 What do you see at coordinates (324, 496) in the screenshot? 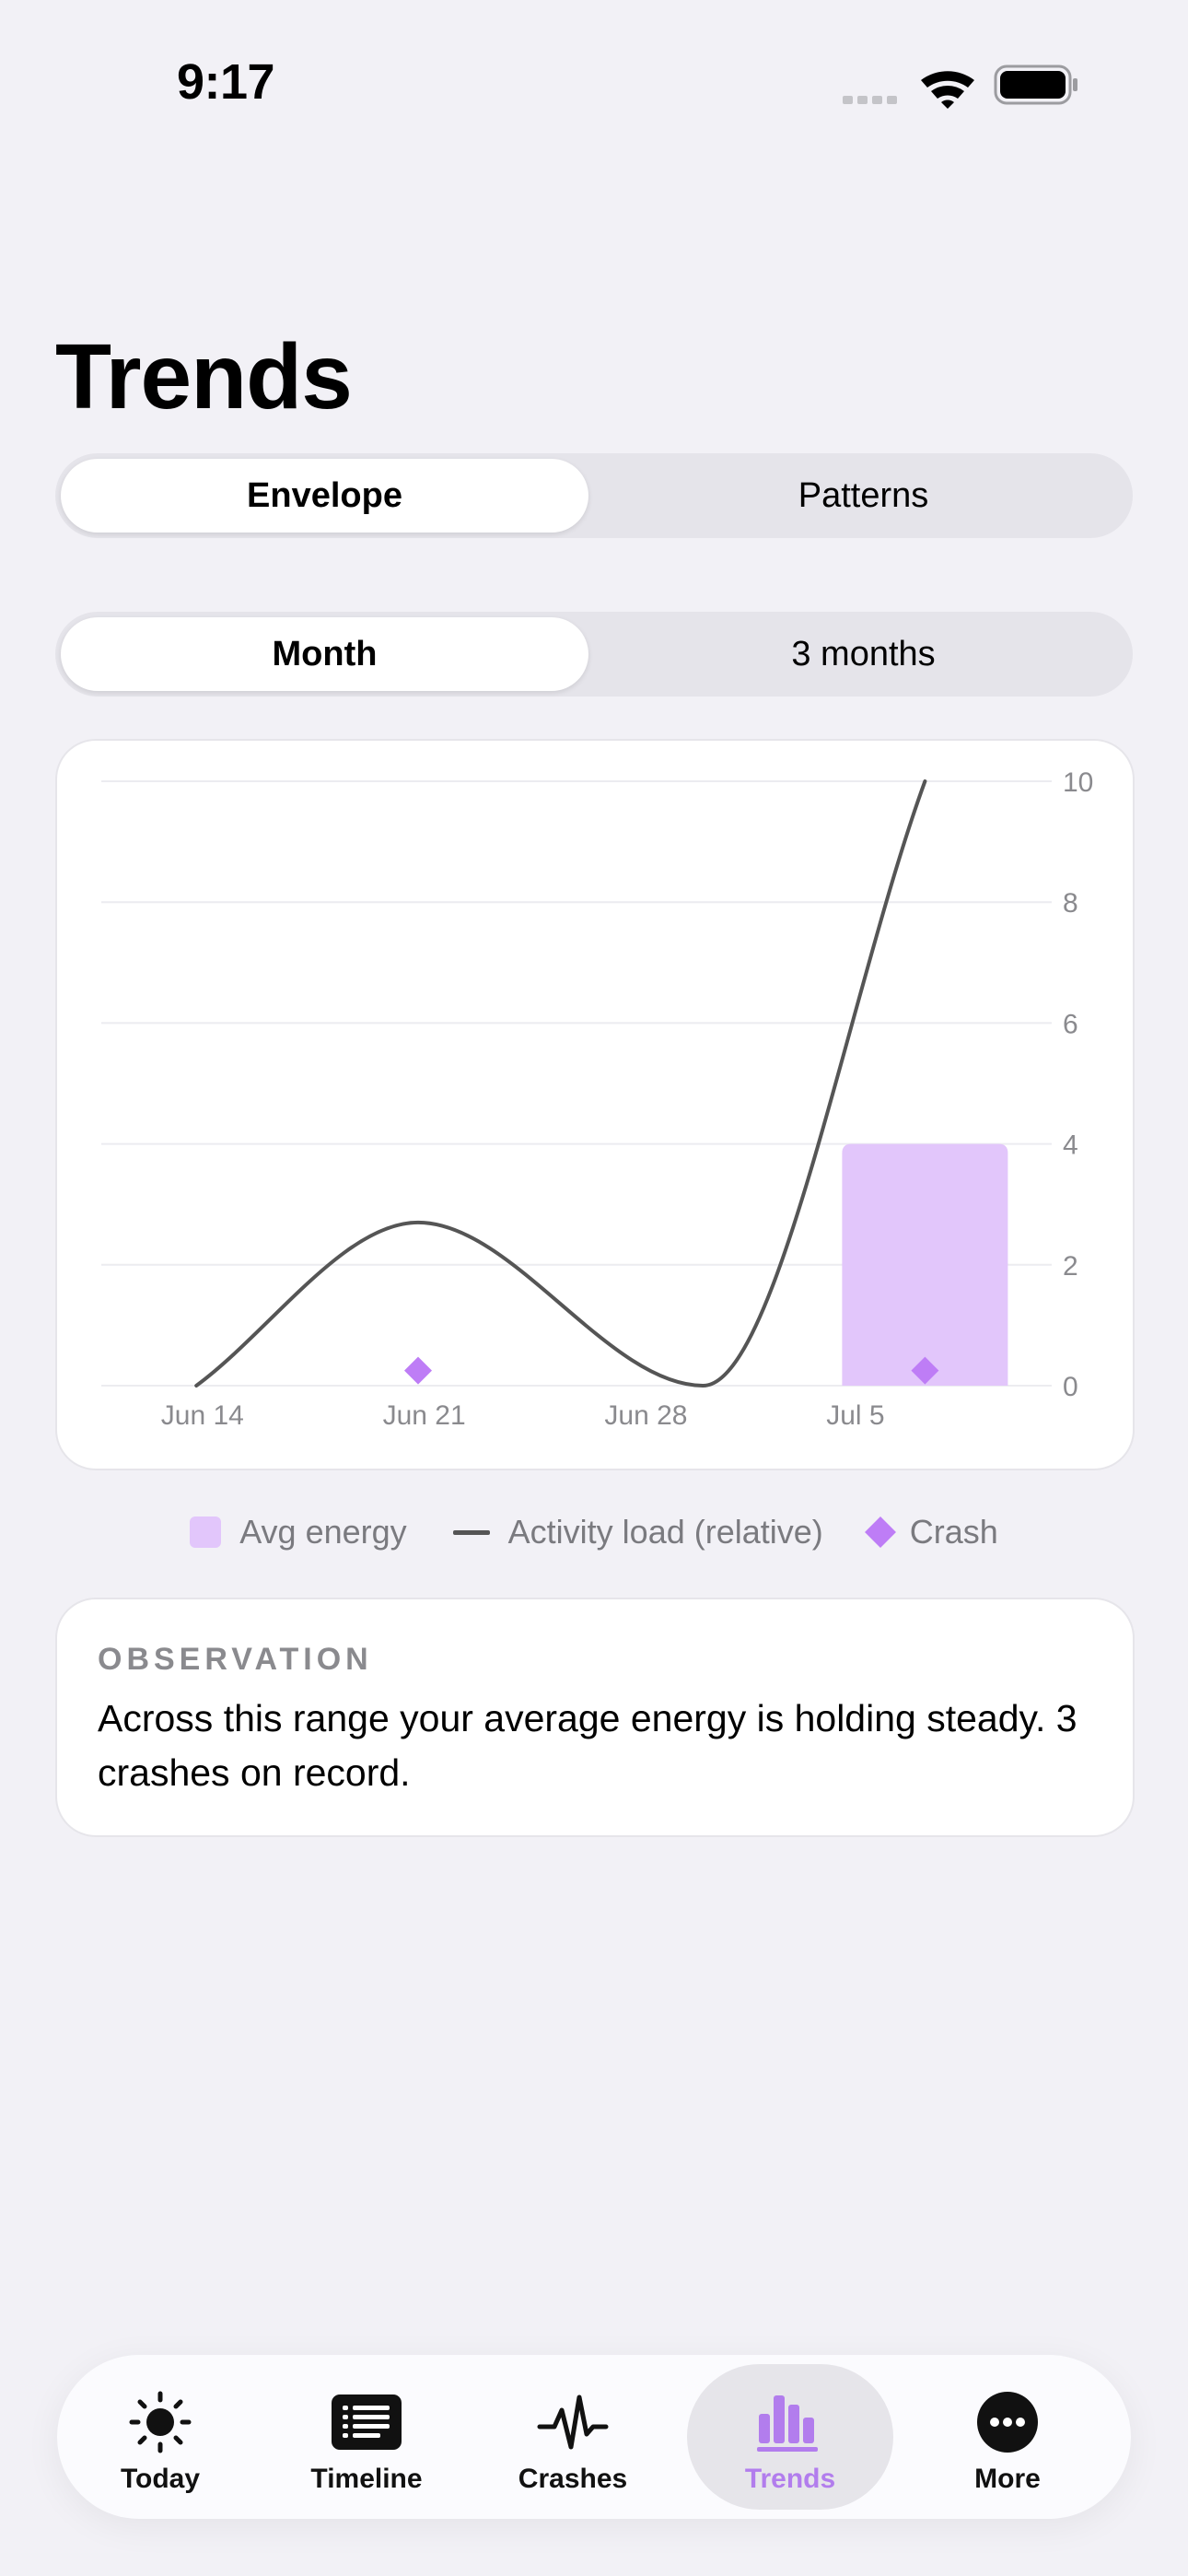
I see `segment-envelope: Envelope` at bounding box center [324, 496].